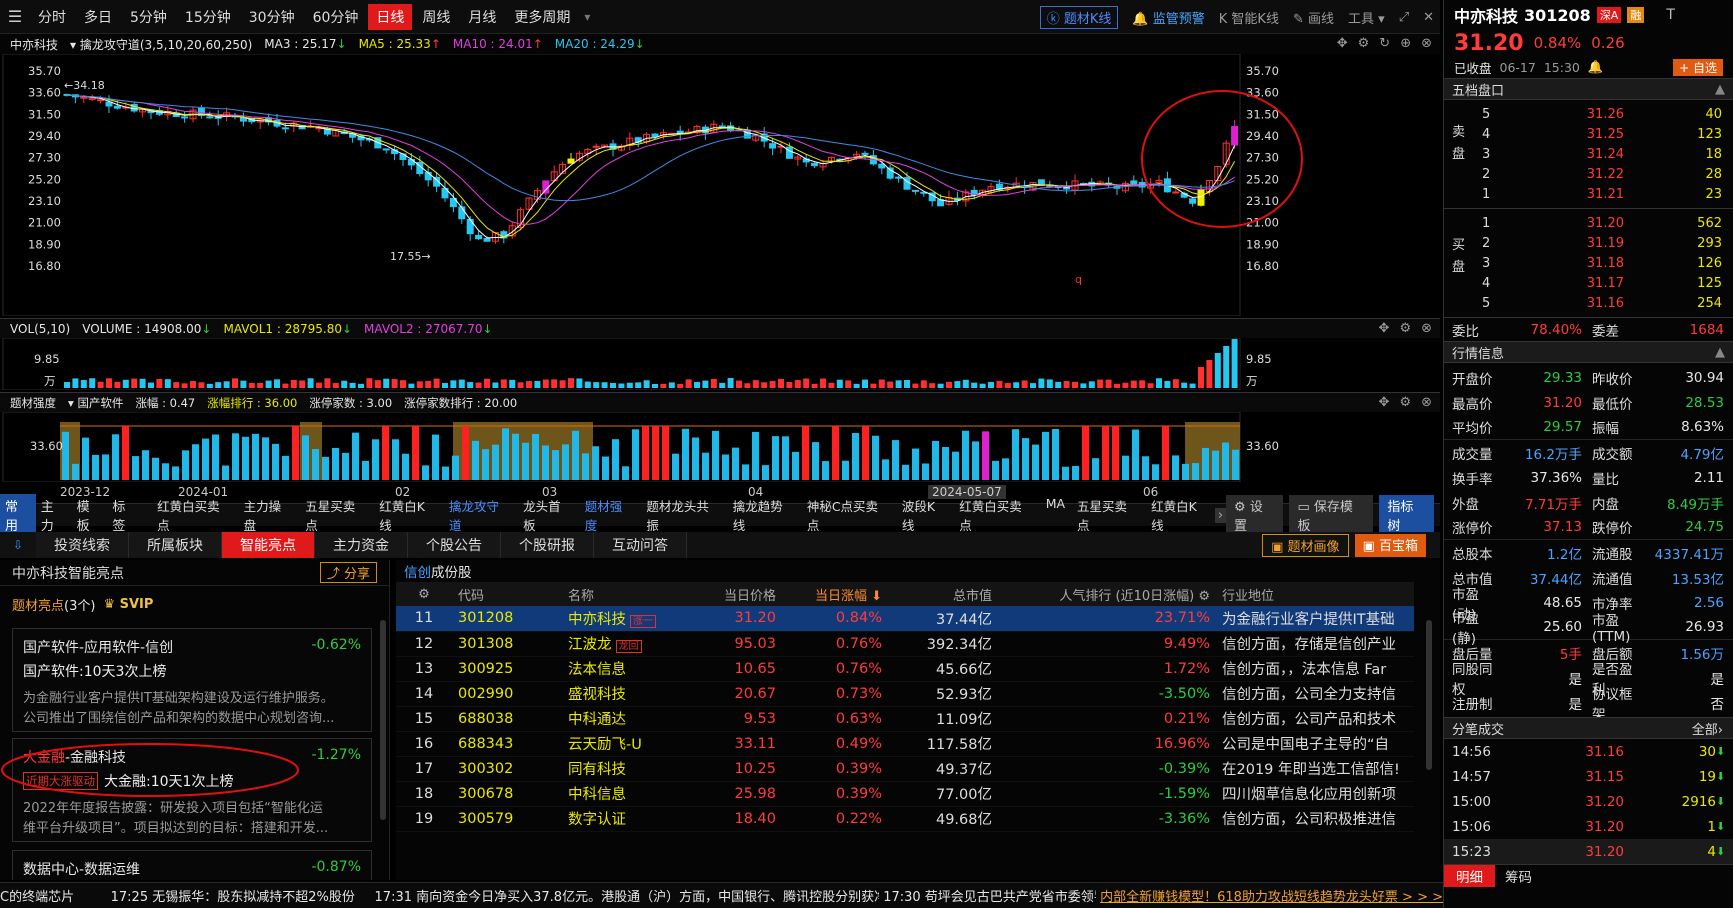 This screenshot has width=1733, height=908. I want to click on bottom-tab-0: 投资线索, so click(82, 545).